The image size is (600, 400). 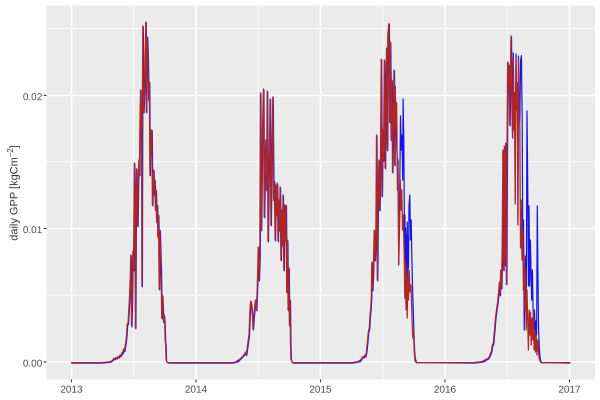 I want to click on svg-text: 0.01, so click(x=33, y=230).